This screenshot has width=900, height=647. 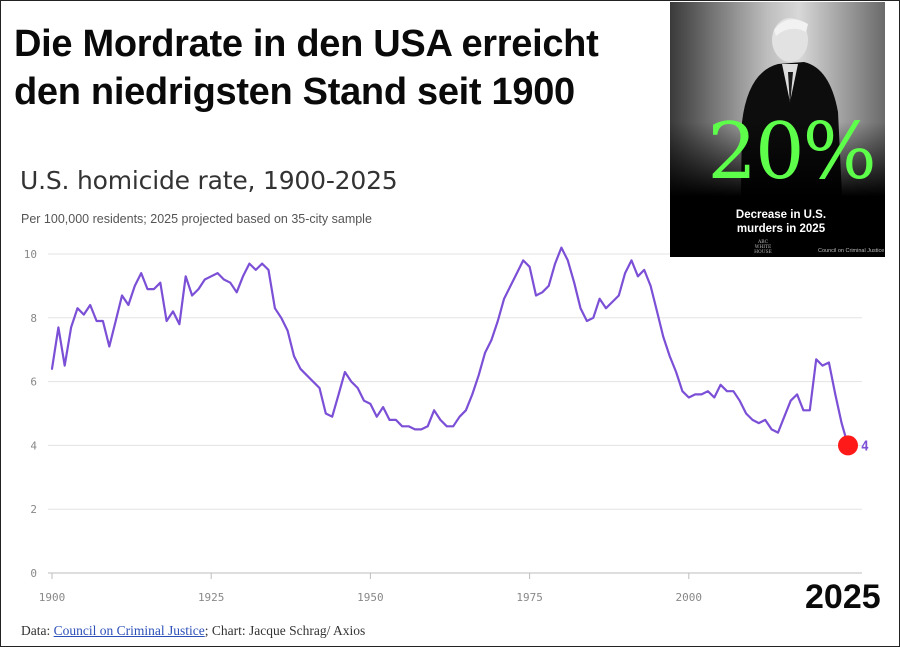 What do you see at coordinates (294, 92) in the screenshot?
I see `headline-line-2: den niedrigsten Stand seit 1900` at bounding box center [294, 92].